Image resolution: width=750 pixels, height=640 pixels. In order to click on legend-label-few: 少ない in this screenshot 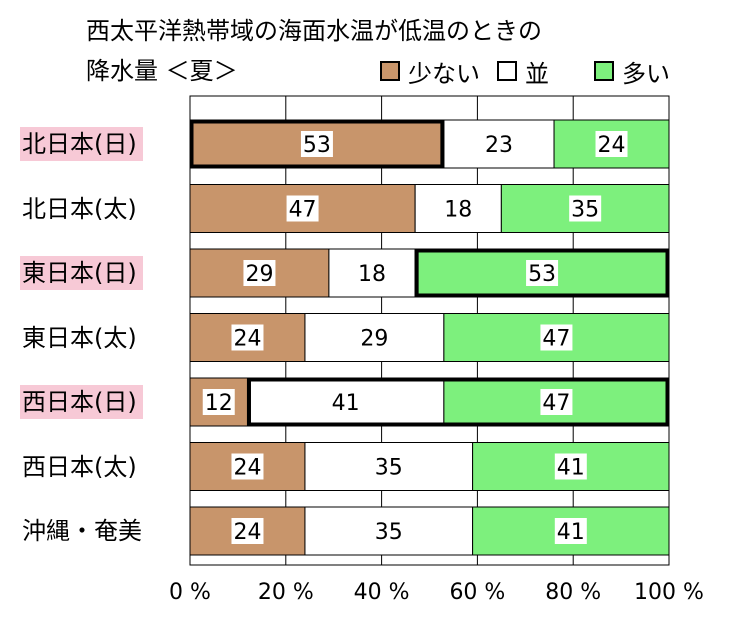, I will do `click(444, 73)`.